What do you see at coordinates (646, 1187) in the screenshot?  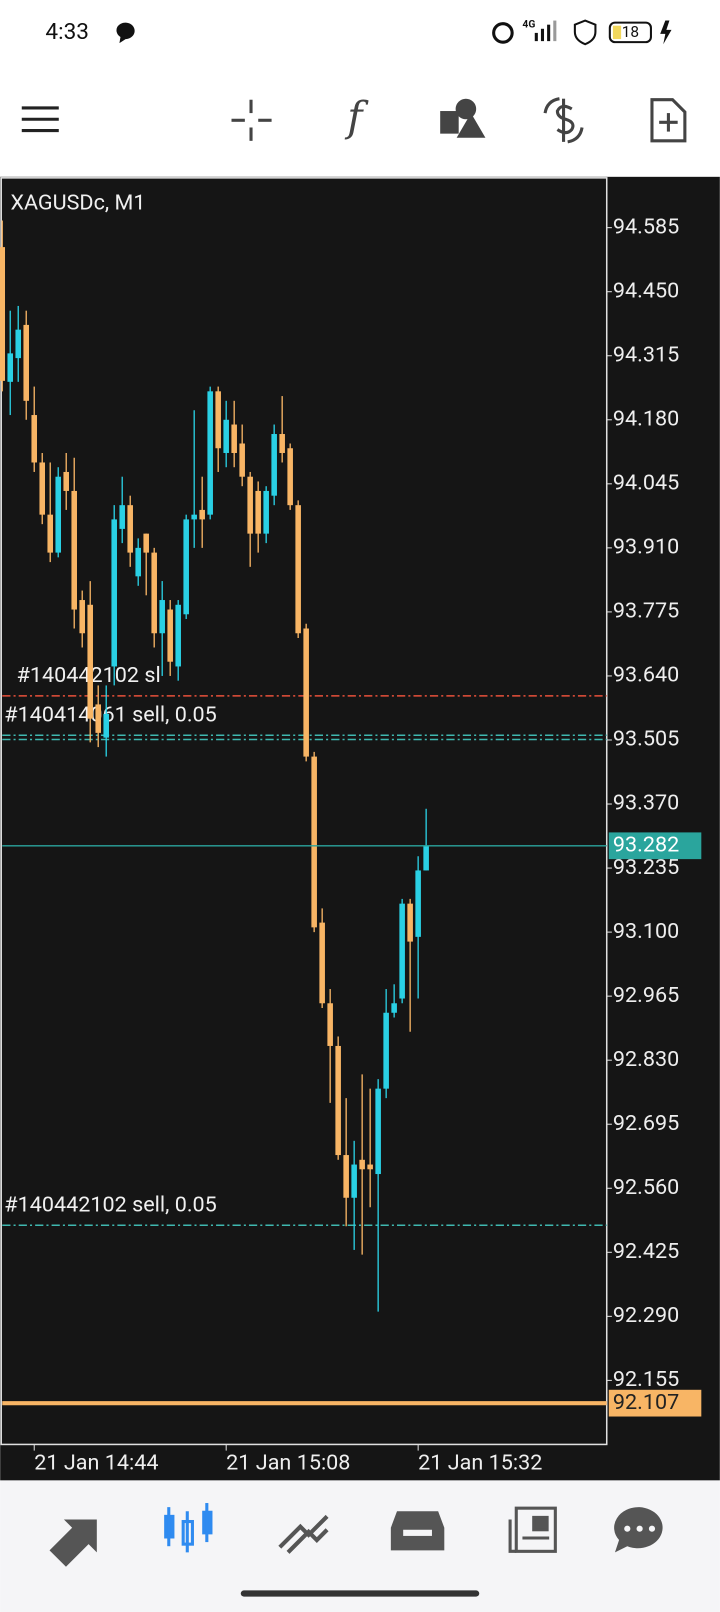 I see `y-tick-label: 92.560` at bounding box center [646, 1187].